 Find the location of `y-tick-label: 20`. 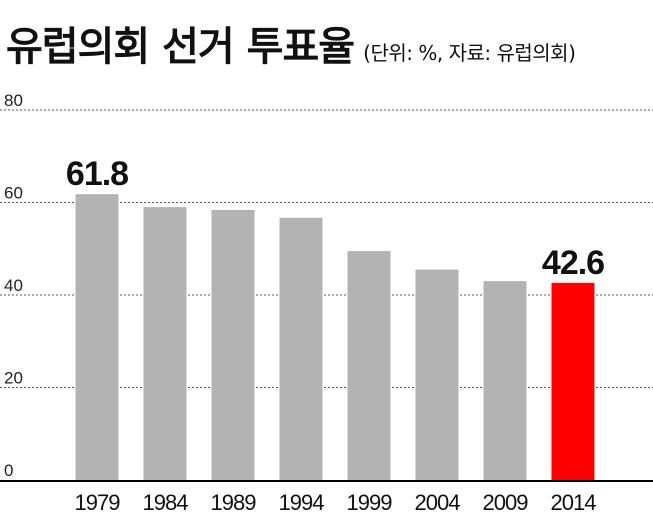

y-tick-label: 20 is located at coordinates (13, 378).